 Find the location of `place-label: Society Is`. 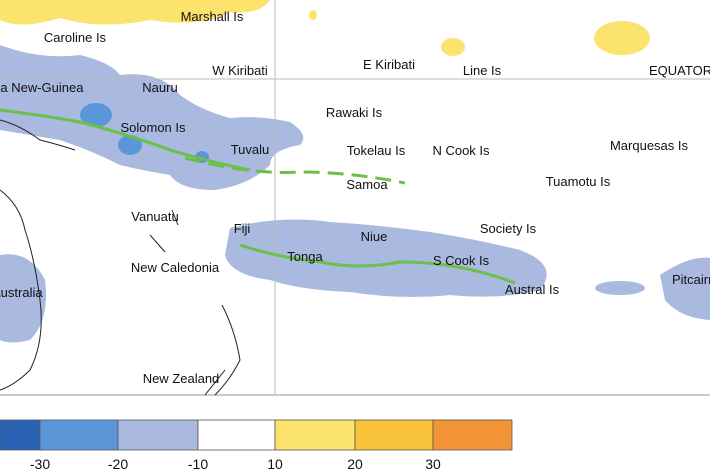

place-label: Society Is is located at coordinates (508, 228).